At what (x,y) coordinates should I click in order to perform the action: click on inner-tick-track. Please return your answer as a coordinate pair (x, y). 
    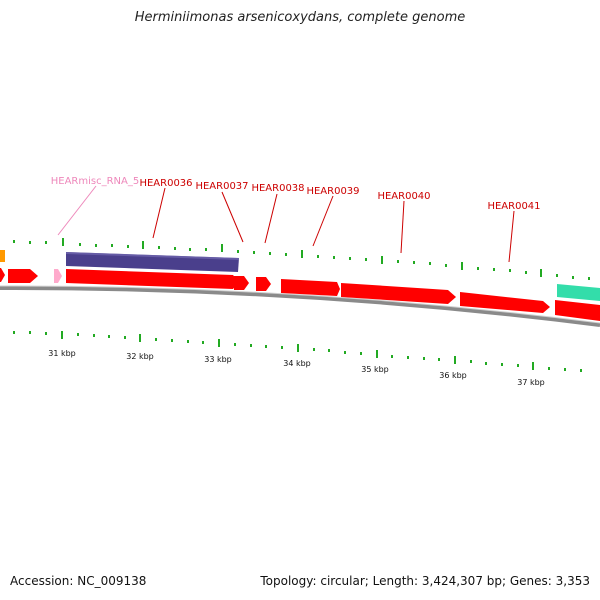
    Looking at the image, I should click on (297, 351).